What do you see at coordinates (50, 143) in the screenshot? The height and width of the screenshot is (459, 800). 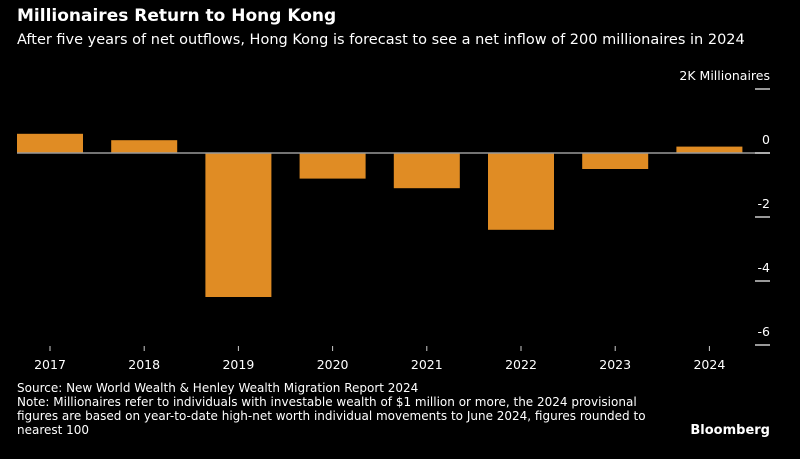 I see `bar-2017` at bounding box center [50, 143].